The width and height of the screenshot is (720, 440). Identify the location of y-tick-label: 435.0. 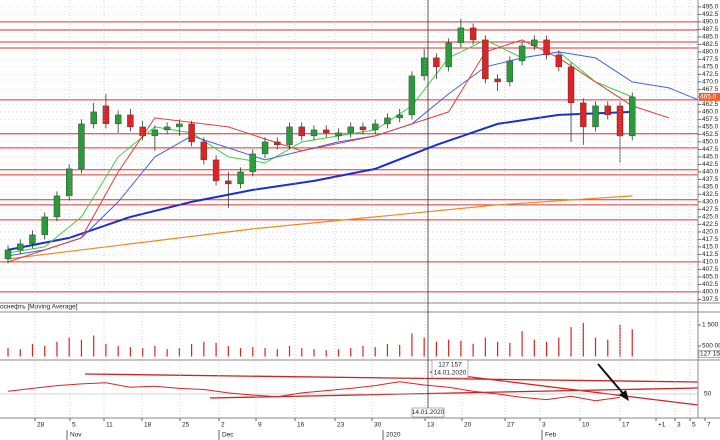
(710, 187).